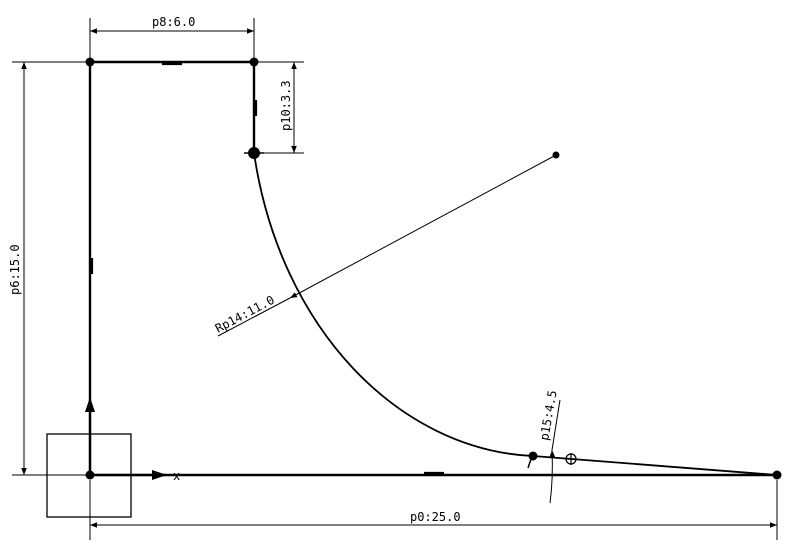 This screenshot has height=553, width=794. I want to click on dimension-p8: p8:6.0, so click(172, 36).